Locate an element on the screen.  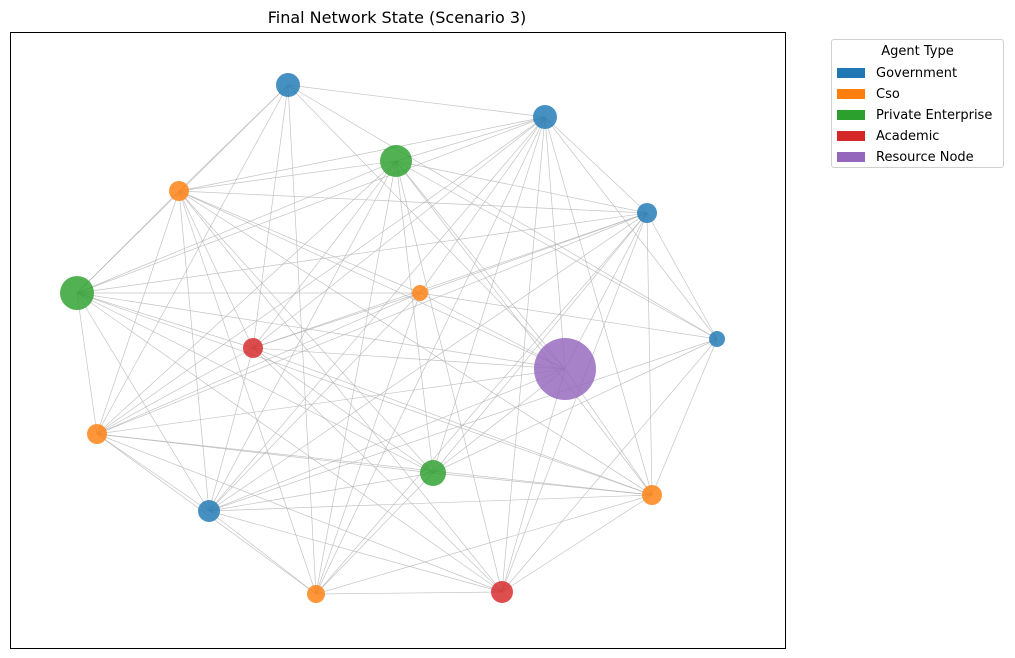
legend-item-government: Government is located at coordinates (897, 73).